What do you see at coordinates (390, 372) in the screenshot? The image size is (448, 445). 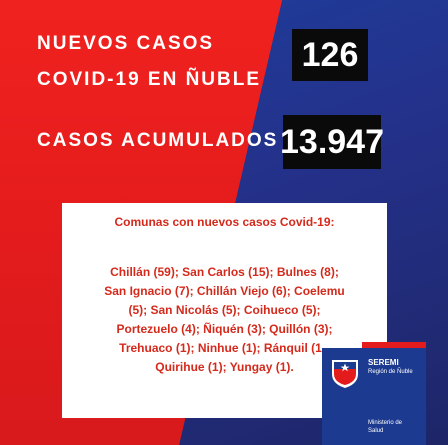 I see `seremi-region: Región de Ñuble` at bounding box center [390, 372].